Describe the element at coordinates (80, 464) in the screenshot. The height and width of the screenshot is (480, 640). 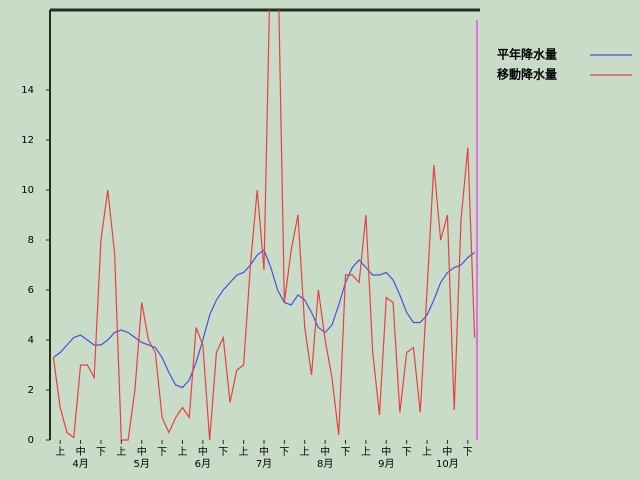
I see `month-label: 4月` at that location.